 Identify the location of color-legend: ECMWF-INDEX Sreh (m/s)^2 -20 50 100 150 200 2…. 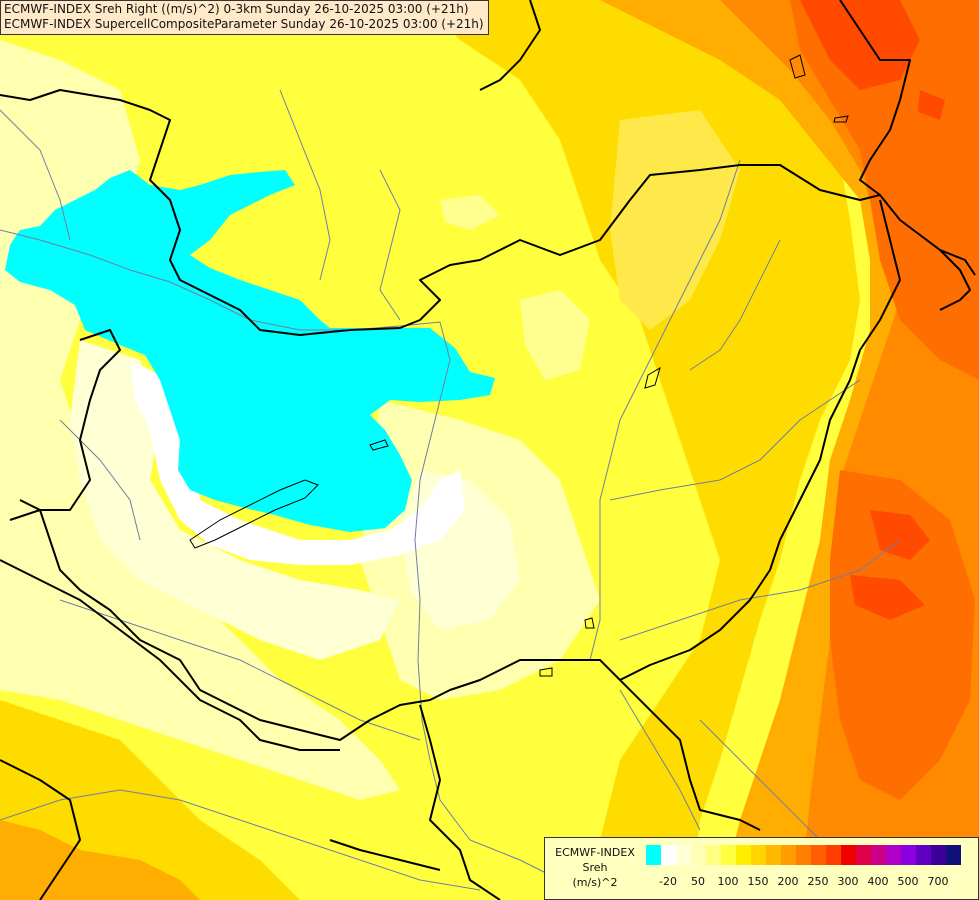
(761, 868).